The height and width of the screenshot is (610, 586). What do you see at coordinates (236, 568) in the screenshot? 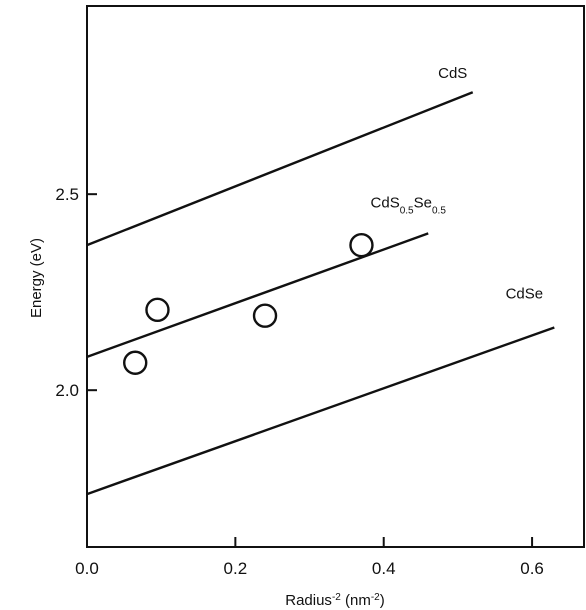
I see `x-tick-label: 0.2` at bounding box center [236, 568].